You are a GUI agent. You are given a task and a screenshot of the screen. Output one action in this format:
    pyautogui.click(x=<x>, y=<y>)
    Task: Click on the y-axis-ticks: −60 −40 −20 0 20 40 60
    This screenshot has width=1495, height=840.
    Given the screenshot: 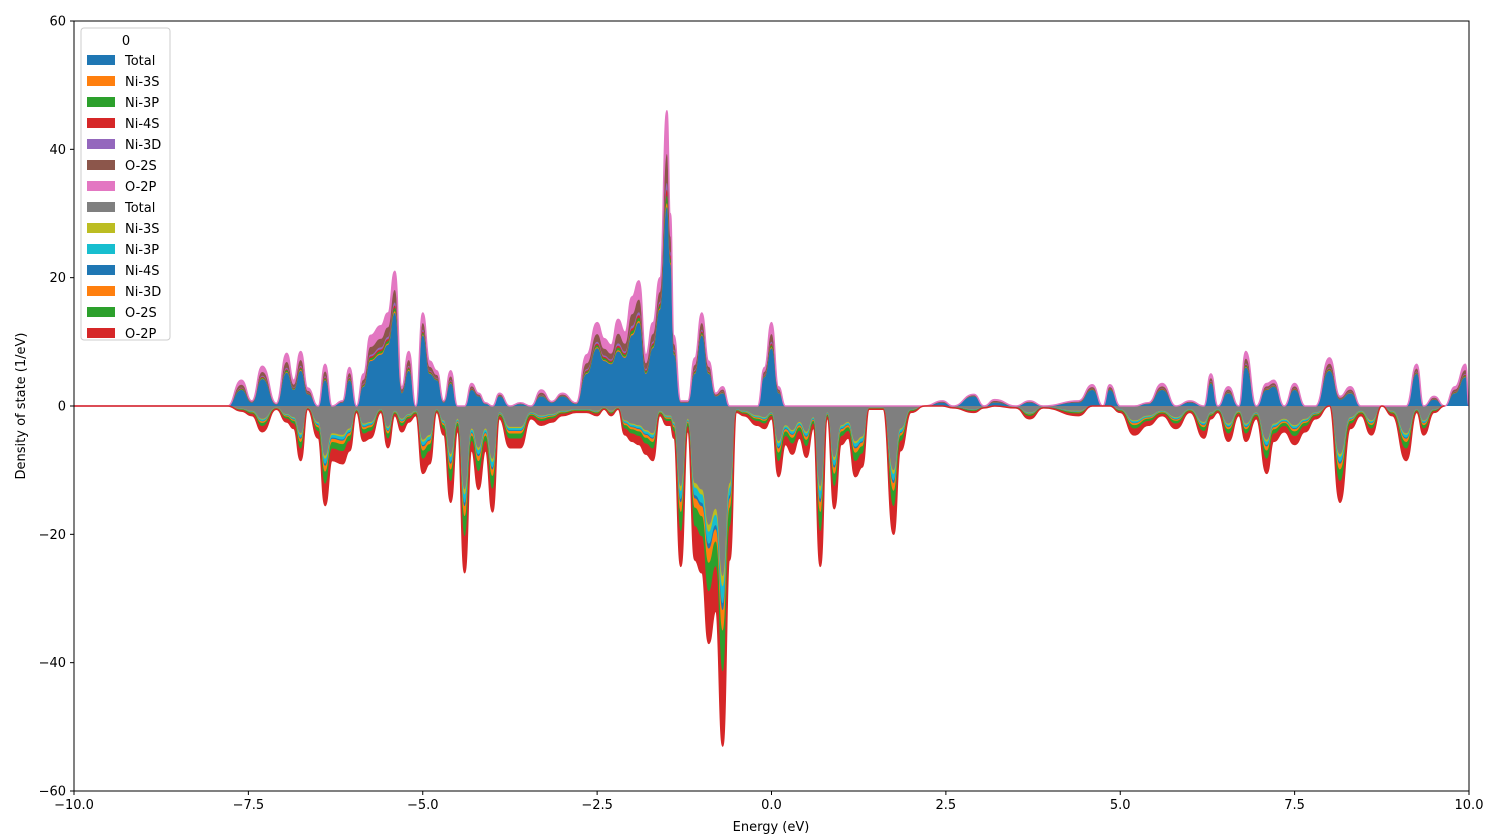 What is the action you would take?
    pyautogui.click(x=56, y=407)
    